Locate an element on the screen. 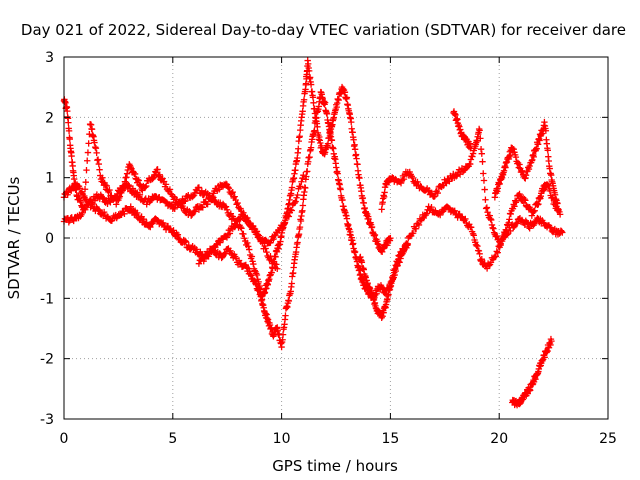  x-tick-label: 10 is located at coordinates (282, 439).